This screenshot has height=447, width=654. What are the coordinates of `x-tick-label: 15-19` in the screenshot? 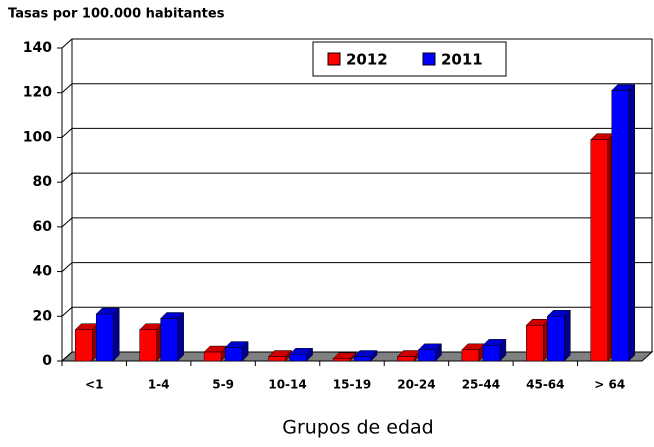 It's located at (352, 385).